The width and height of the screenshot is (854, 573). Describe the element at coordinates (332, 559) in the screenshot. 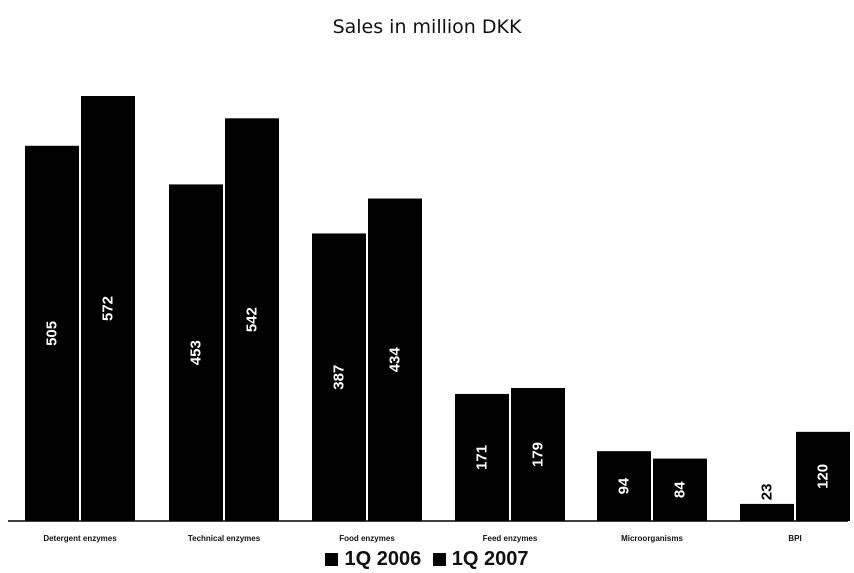

I see `legend-swatch-1q-2006` at that location.